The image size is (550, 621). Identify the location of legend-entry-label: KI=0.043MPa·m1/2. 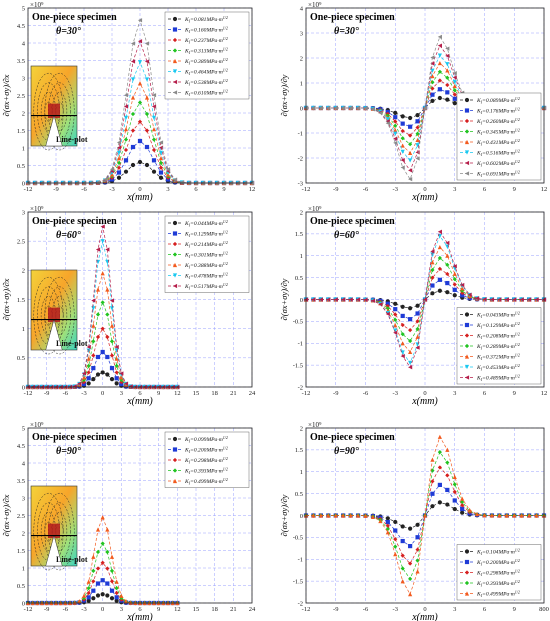
(498, 315).